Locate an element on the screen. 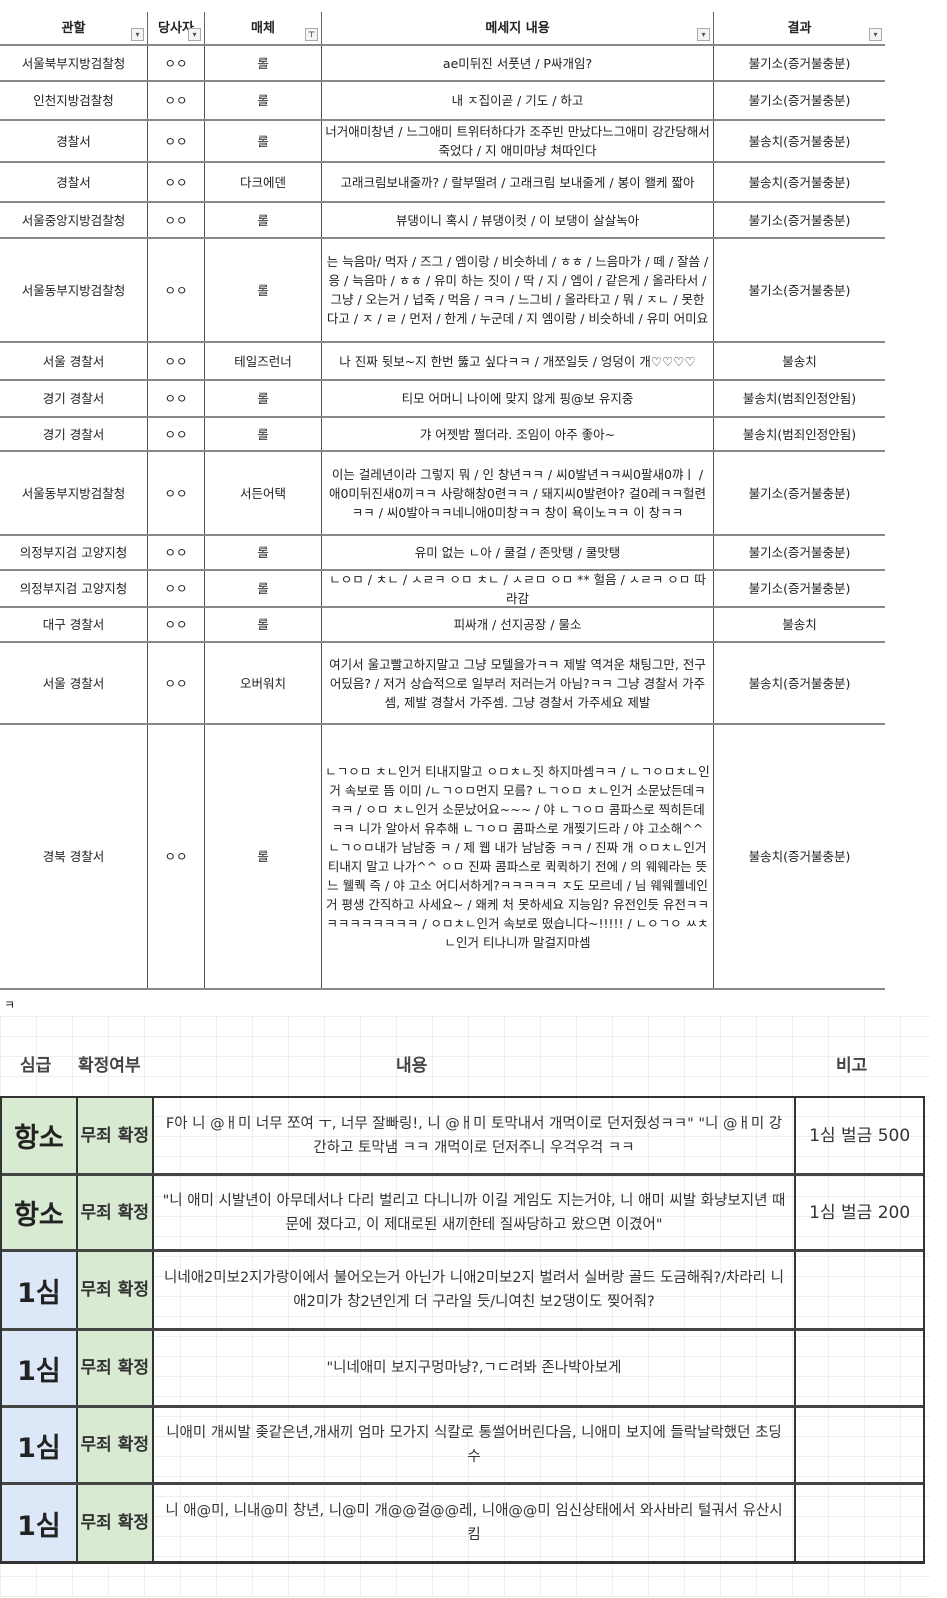  table-row: 인천지방검찰청 ㅇㅇ 롤 내 ㅈ집이곧 / 기도 / 하고 불기소(증거불충분) is located at coordinates (442, 101).